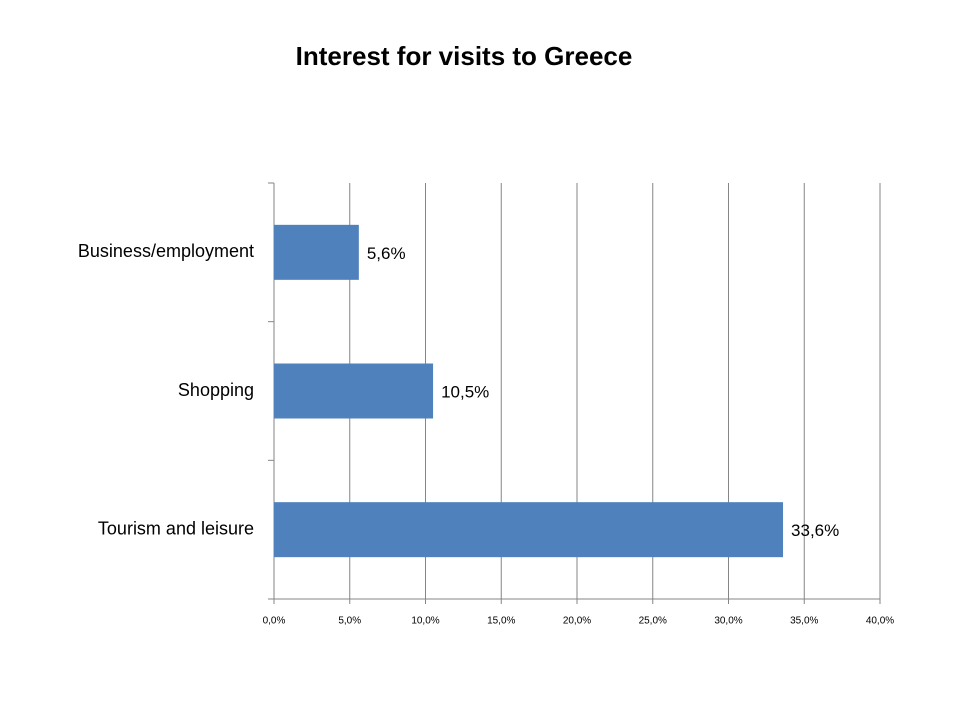 This screenshot has height=720, width=960. I want to click on x-tick-label: 20,0%, so click(577, 621).